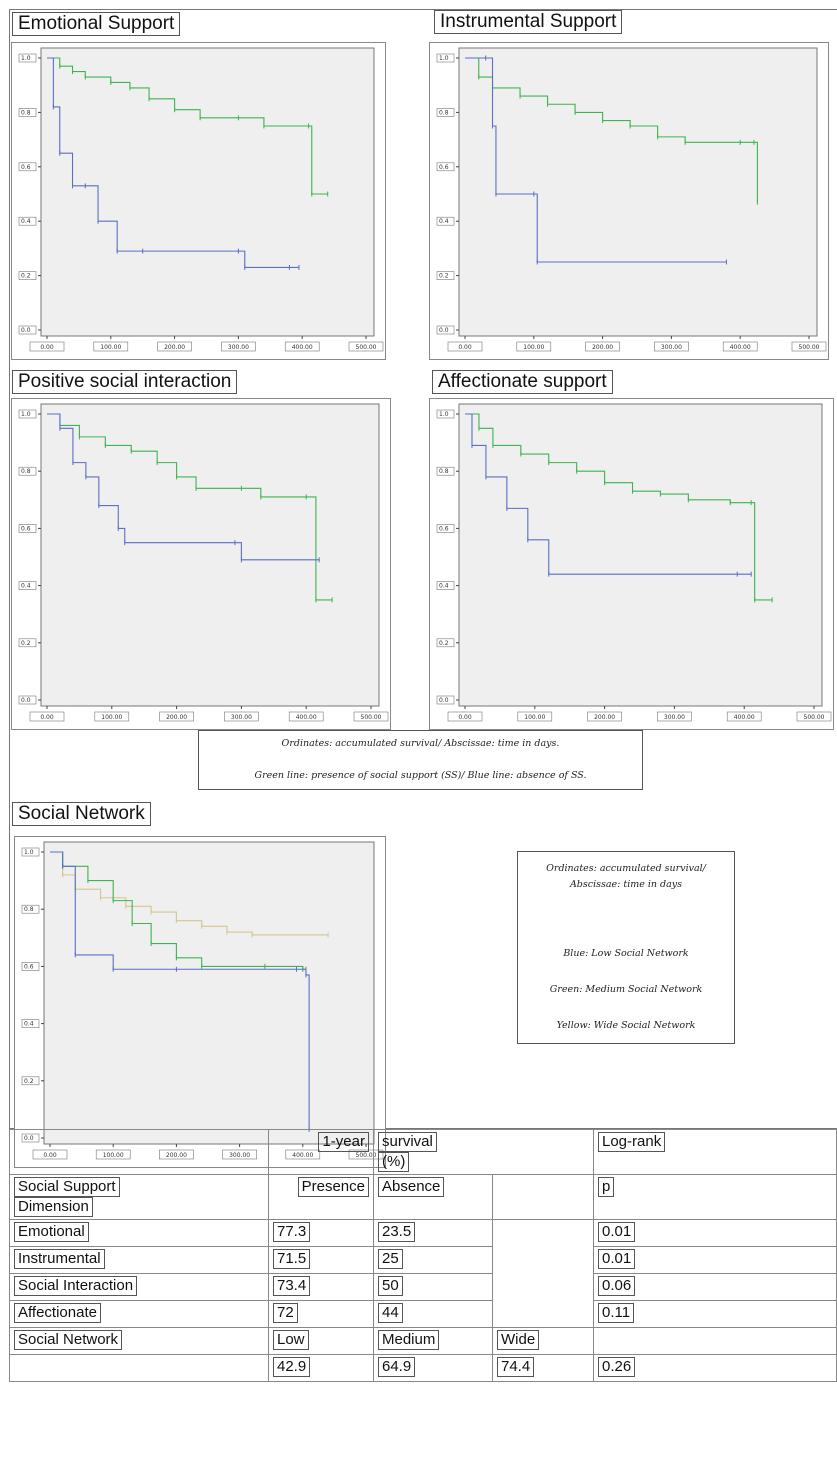  What do you see at coordinates (616, 1313) in the screenshot?
I see `row-p: 0.11` at bounding box center [616, 1313].